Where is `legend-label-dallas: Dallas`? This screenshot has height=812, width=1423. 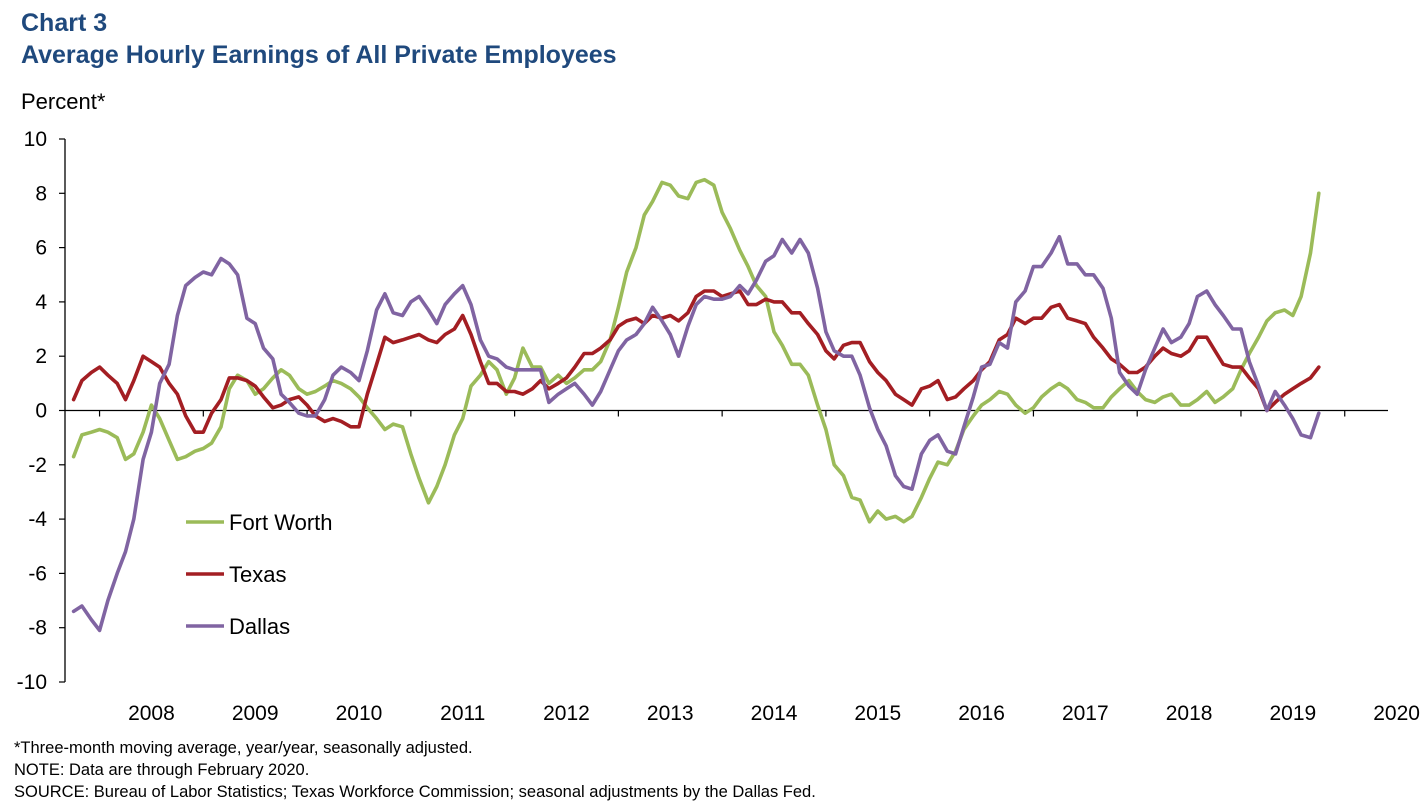 legend-label-dallas: Dallas is located at coordinates (259, 626).